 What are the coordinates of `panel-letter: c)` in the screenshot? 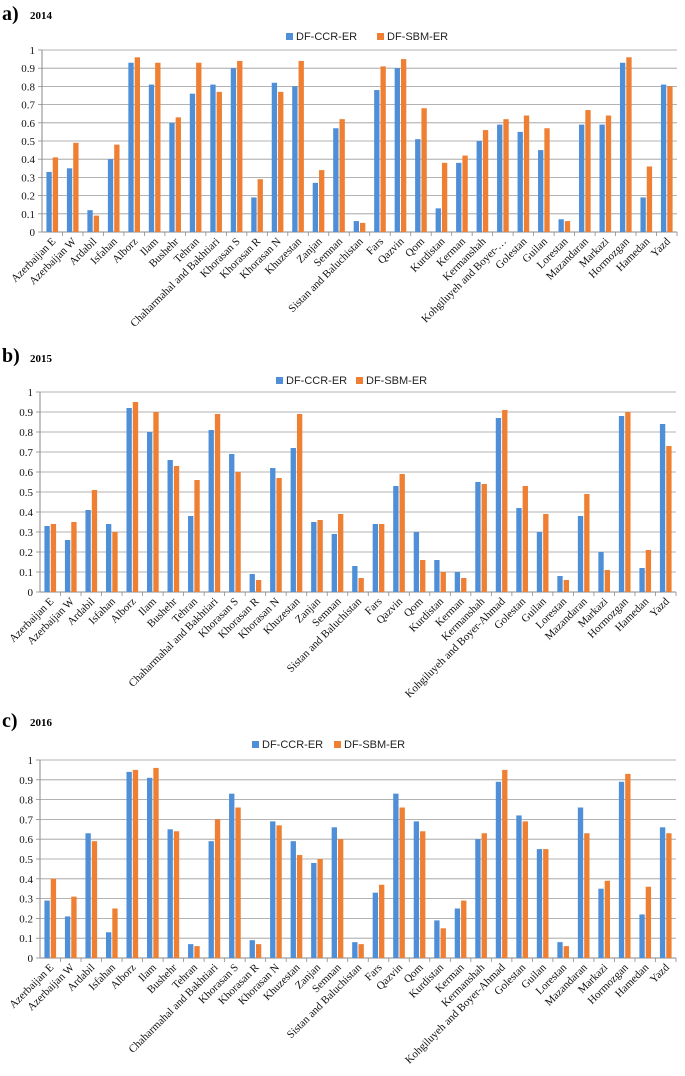 It's located at (10, 721).